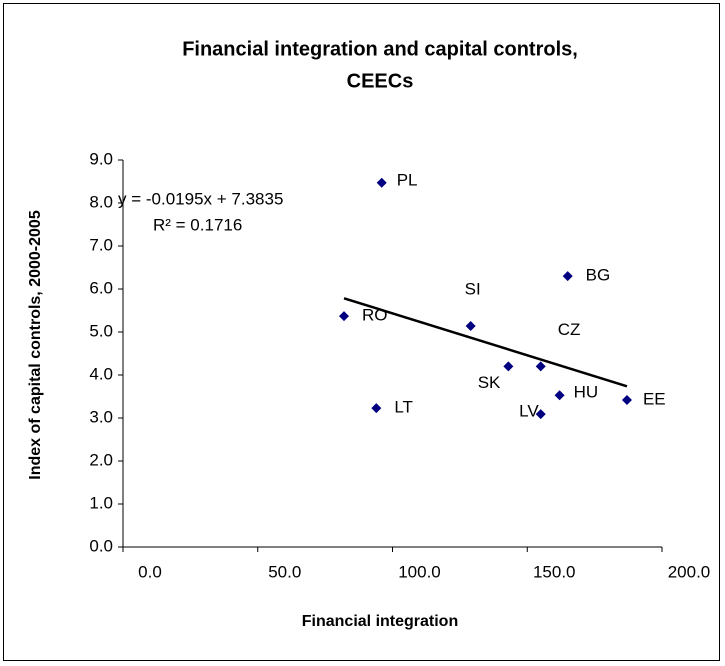 This screenshot has width=725, height=666. I want to click on point-label: CZ, so click(569, 329).